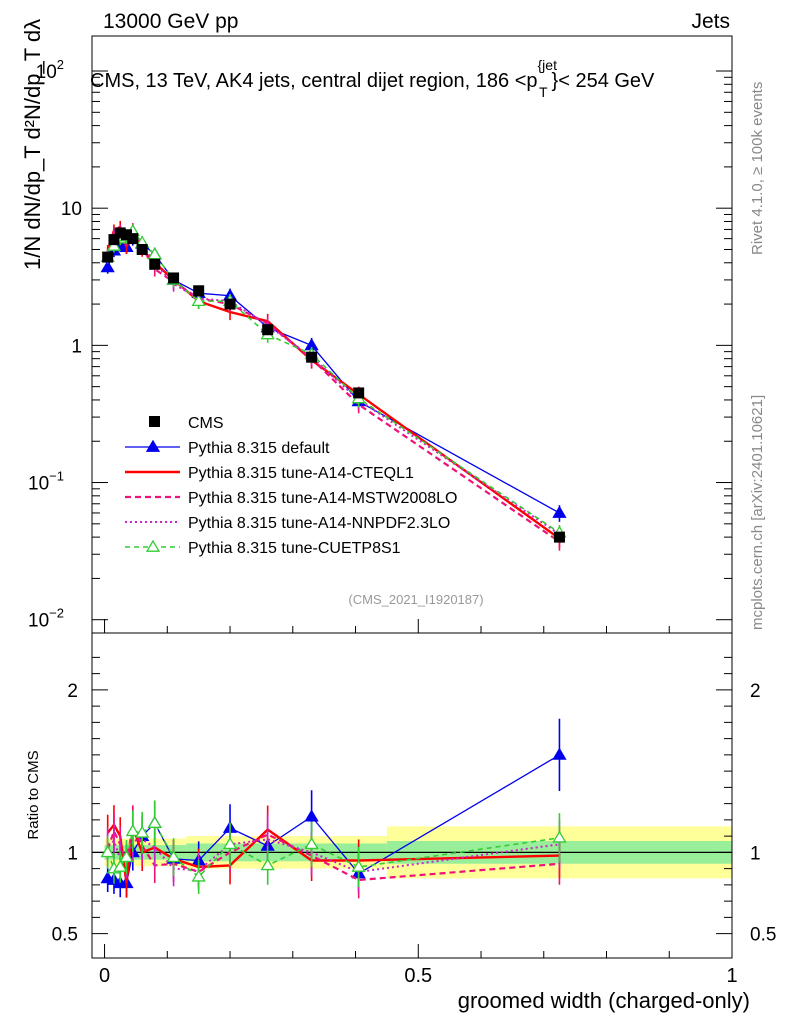 The width and height of the screenshot is (786, 1024). I want to click on title-sup: {jet, so click(548, 65).